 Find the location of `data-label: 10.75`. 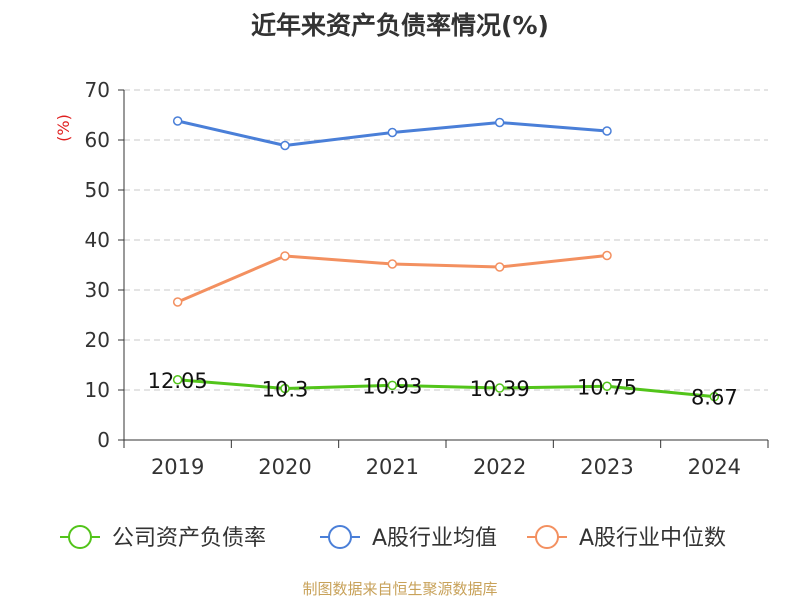

data-label: 10.75 is located at coordinates (607, 387).